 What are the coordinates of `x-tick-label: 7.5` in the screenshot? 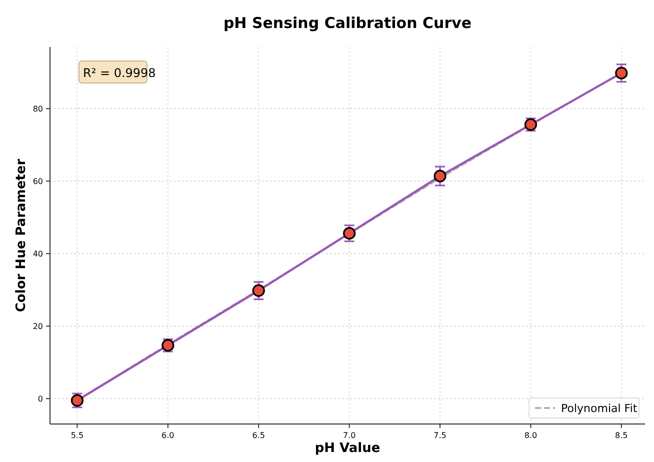 It's located at (440, 435).